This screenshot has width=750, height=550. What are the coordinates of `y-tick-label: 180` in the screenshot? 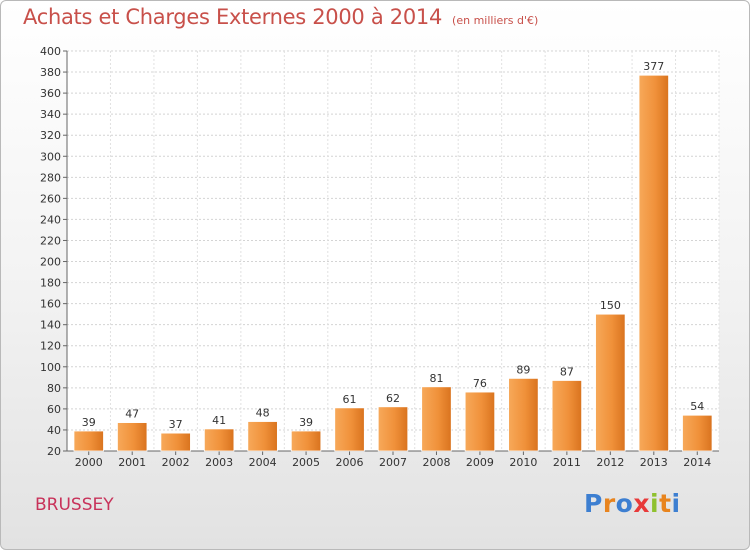 It's located at (50, 283).